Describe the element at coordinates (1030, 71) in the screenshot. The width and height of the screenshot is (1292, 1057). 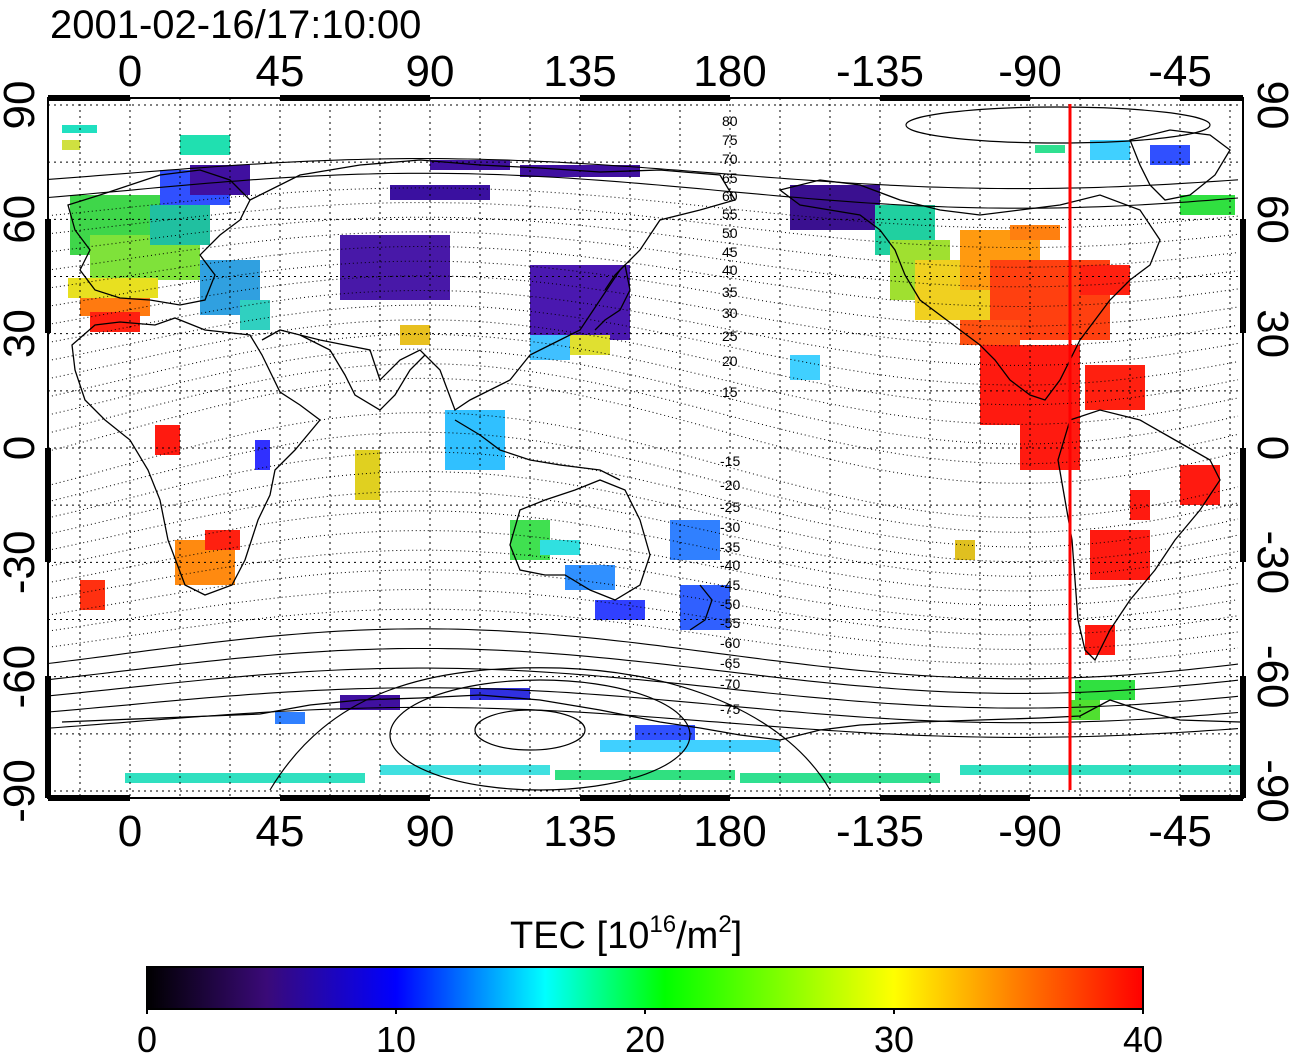
I see `top-tick-label: -90` at that location.